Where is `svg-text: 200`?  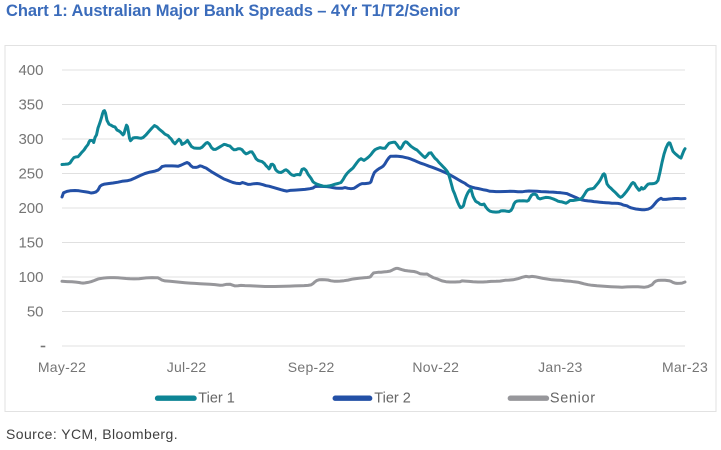 svg-text: 200 is located at coordinates (30, 208).